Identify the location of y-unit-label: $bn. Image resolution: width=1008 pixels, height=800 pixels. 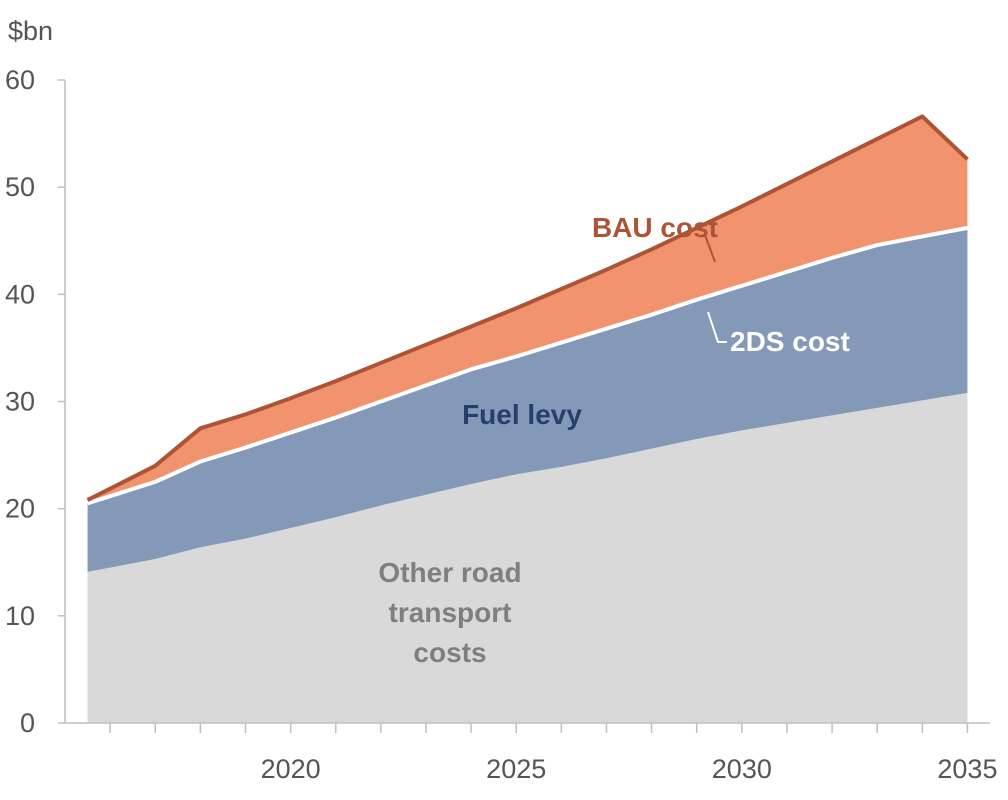
(30, 31).